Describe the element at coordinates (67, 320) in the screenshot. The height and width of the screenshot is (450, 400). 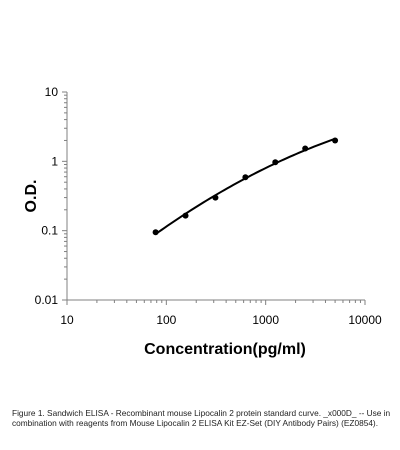
I see `x-tick-label: 10` at that location.